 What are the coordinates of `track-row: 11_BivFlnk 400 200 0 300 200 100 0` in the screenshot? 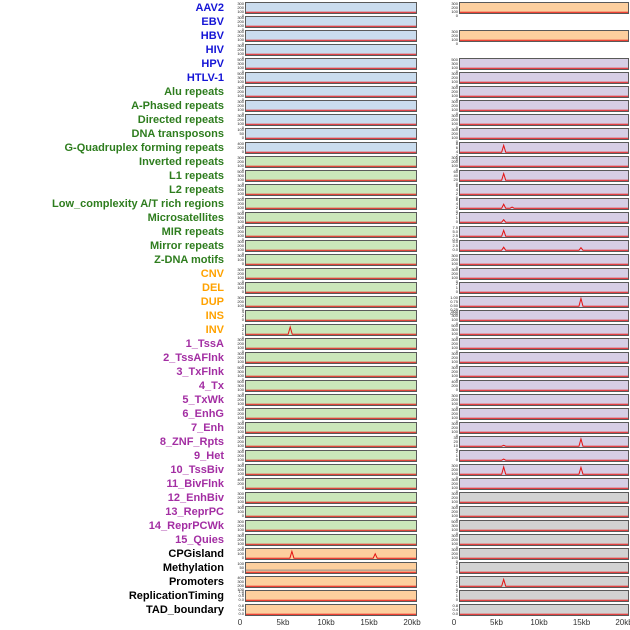 It's located at (315, 485).